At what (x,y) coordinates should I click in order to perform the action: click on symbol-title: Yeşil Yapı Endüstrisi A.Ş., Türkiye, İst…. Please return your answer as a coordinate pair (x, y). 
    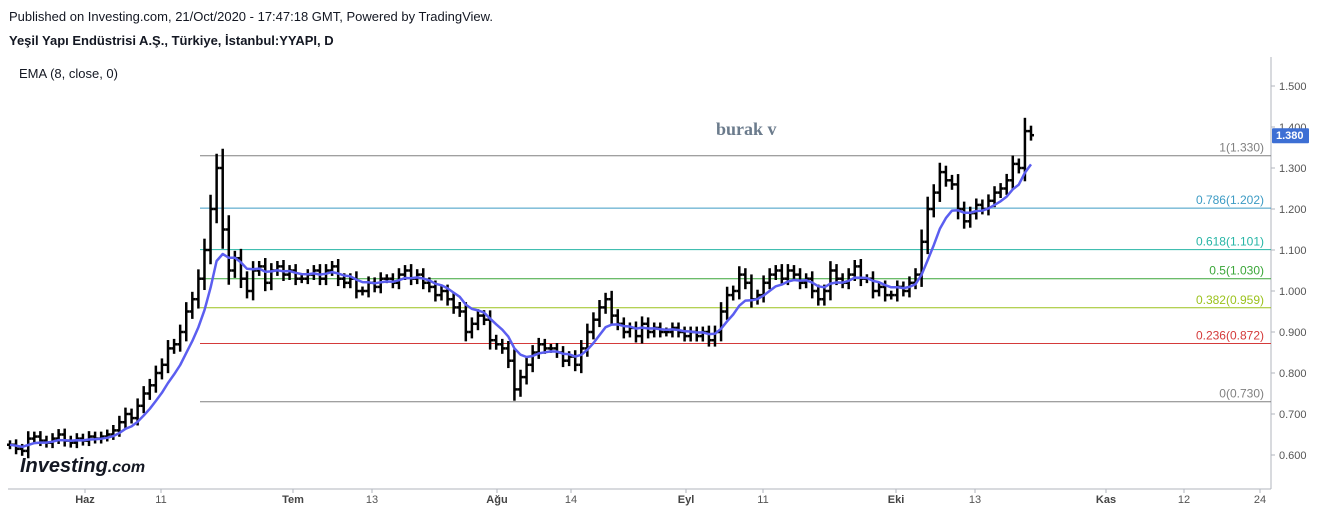
    Looking at the image, I should click on (171, 40).